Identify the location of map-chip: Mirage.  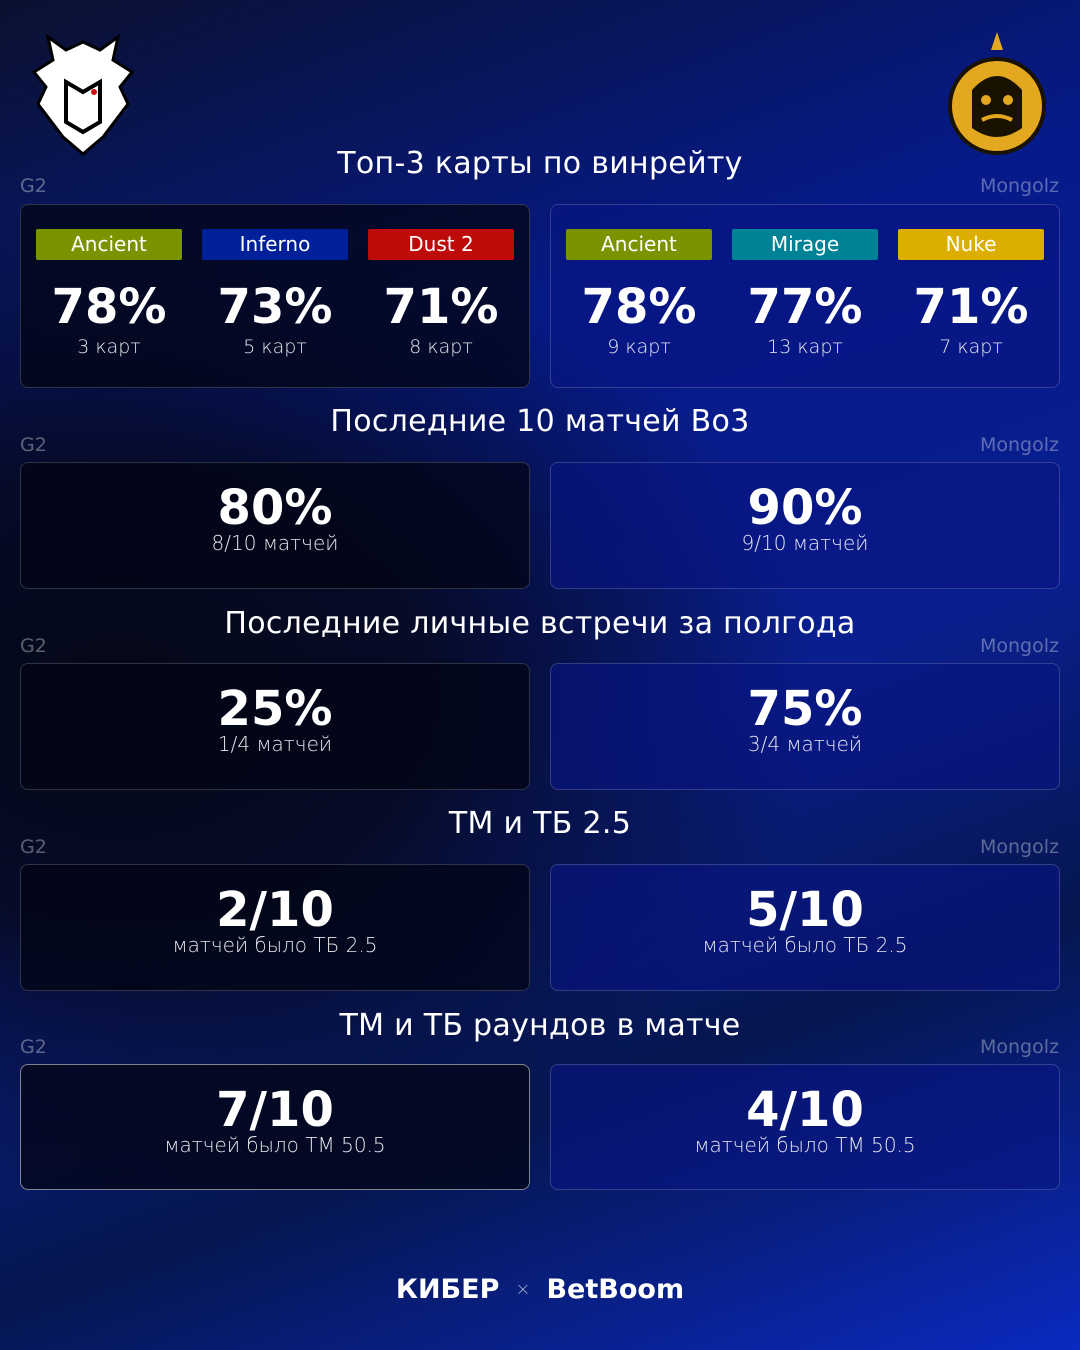
(805, 244).